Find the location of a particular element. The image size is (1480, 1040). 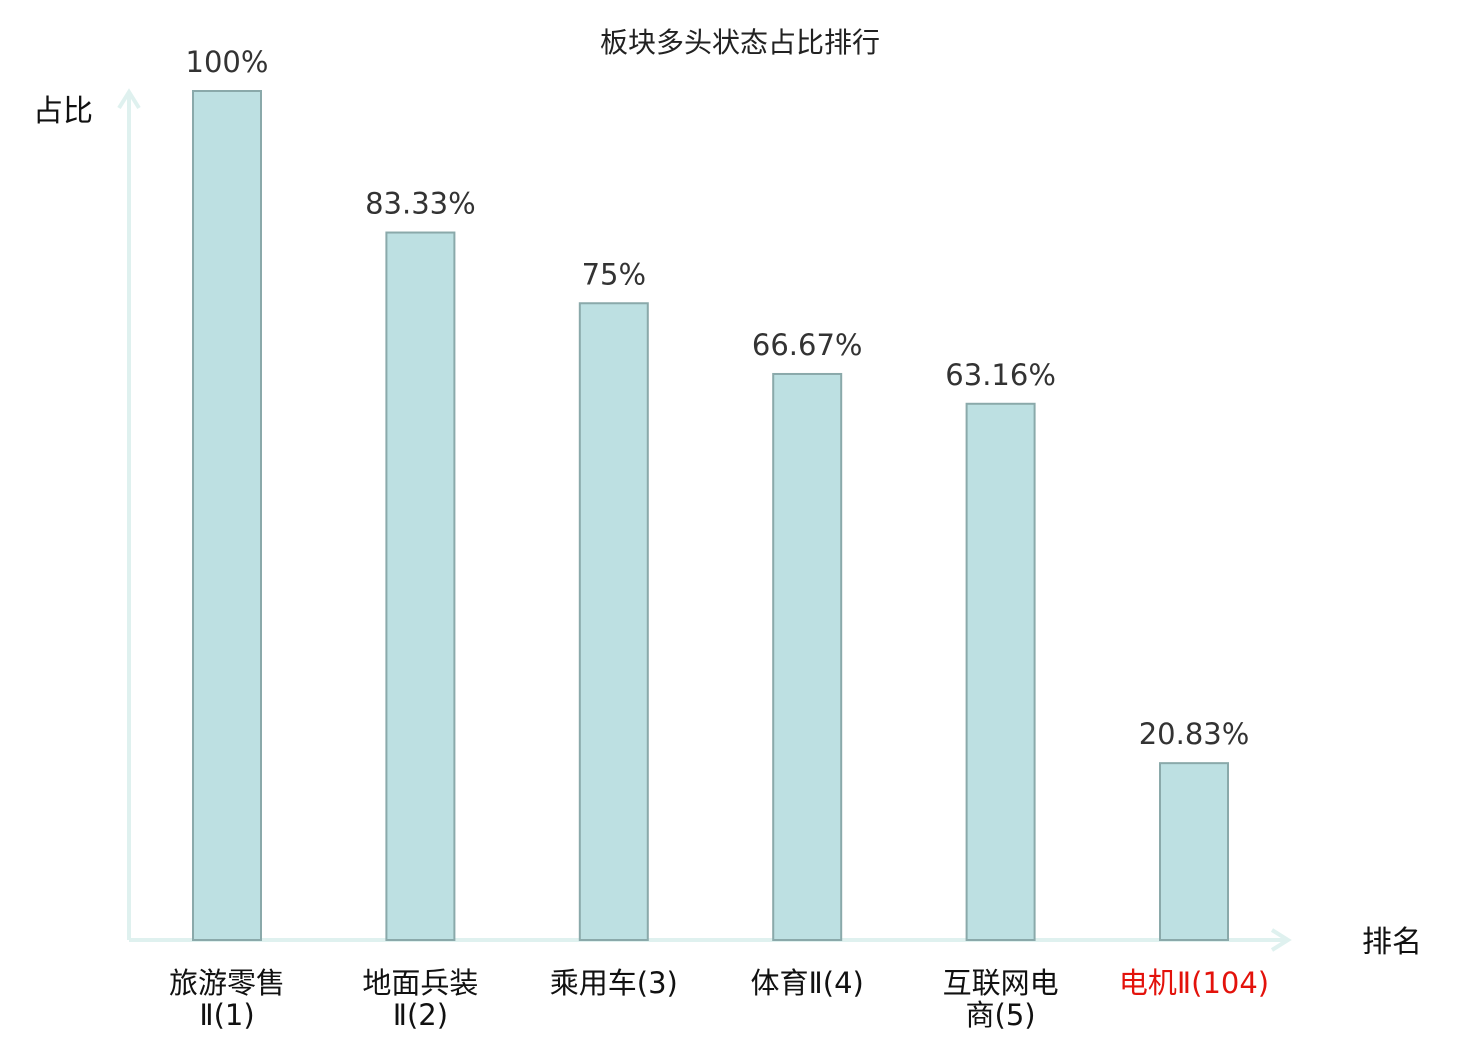

value-label: 100% is located at coordinates (227, 62).